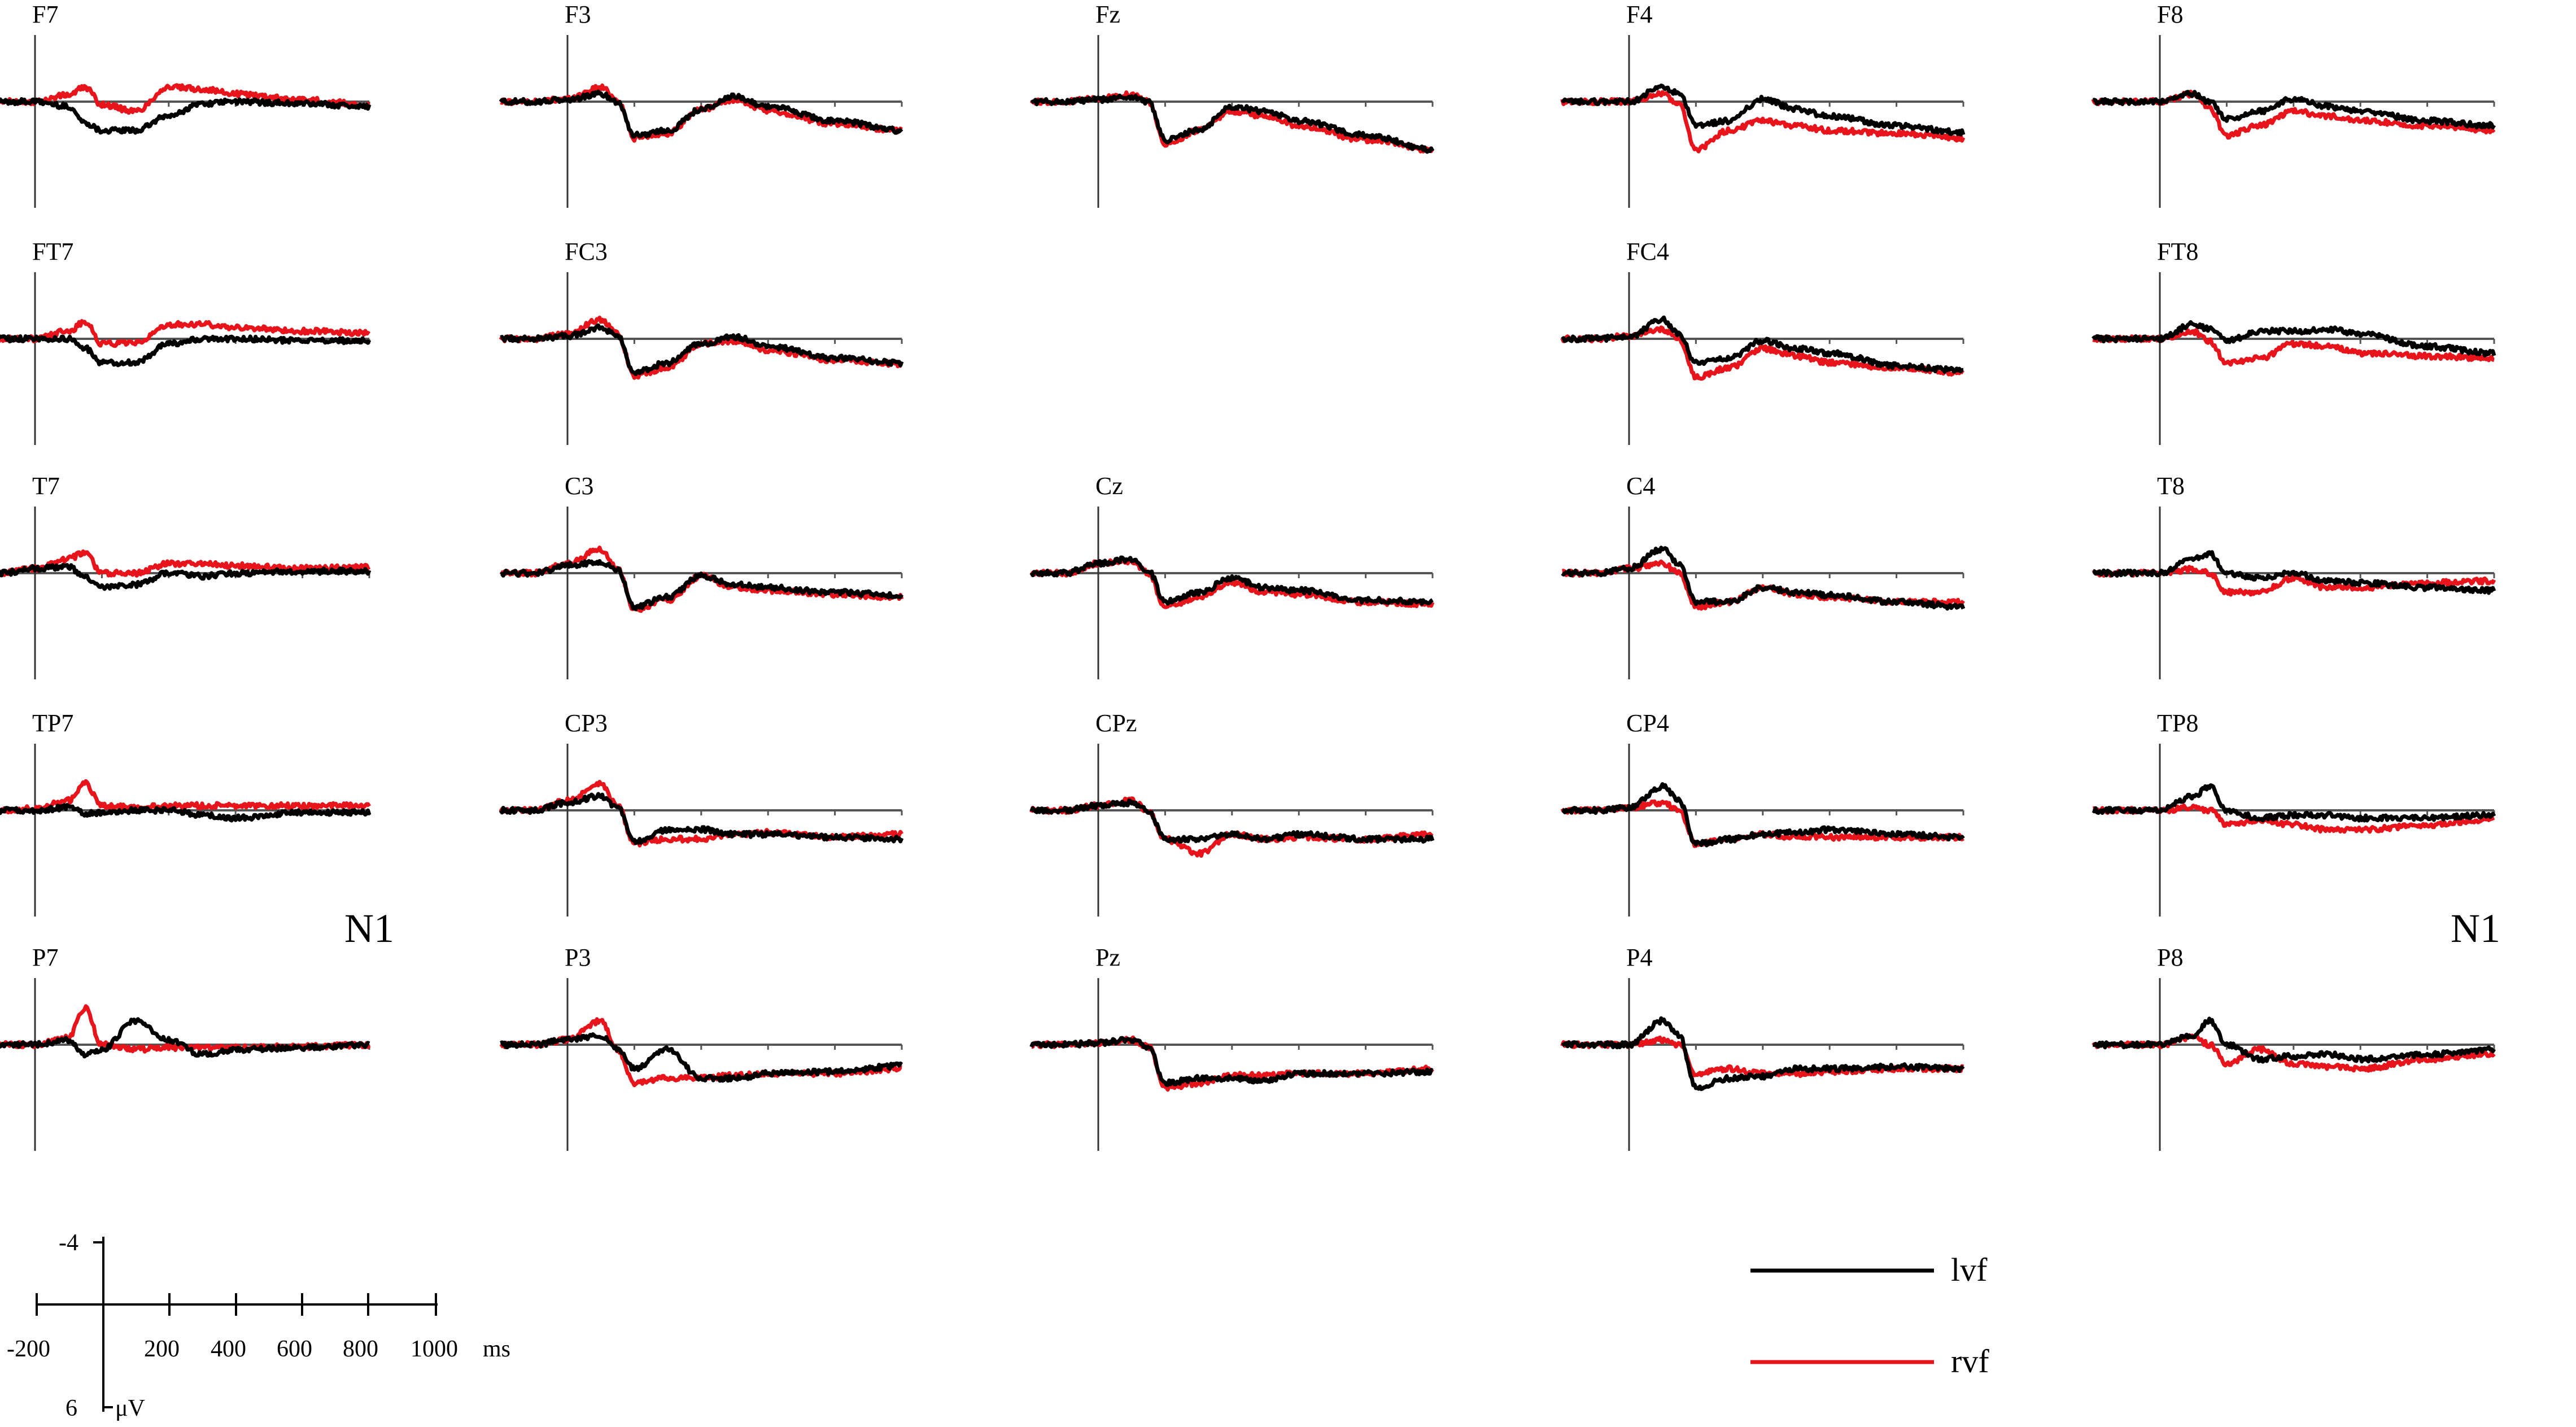  I want to click on channel-panel-ft8: FT8, so click(2294, 341).